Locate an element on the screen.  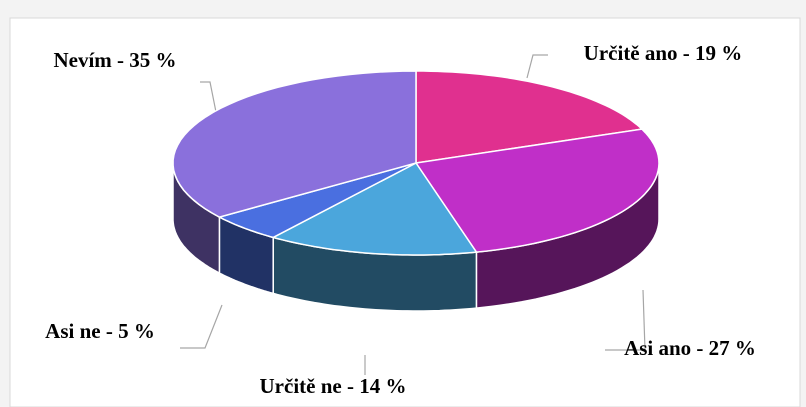
data-label: Určitě ne - 14 % is located at coordinates (333, 386).